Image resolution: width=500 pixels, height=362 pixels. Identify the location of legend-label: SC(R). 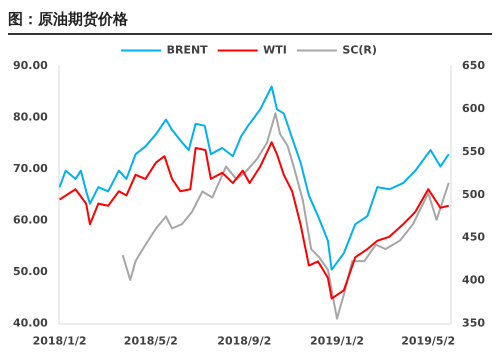
(359, 49).